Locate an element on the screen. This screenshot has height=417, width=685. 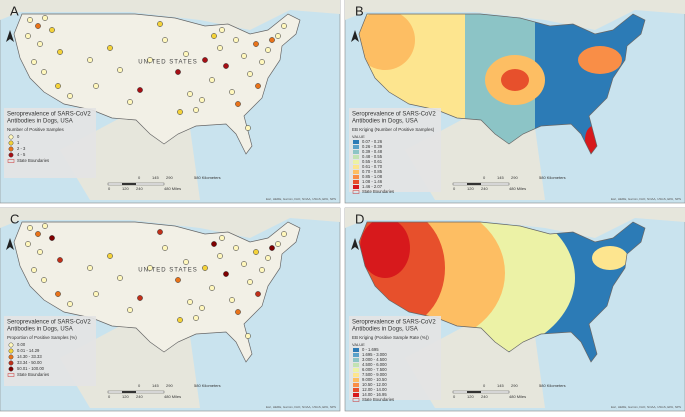
scale-label: 240 is located at coordinates (484, 188).